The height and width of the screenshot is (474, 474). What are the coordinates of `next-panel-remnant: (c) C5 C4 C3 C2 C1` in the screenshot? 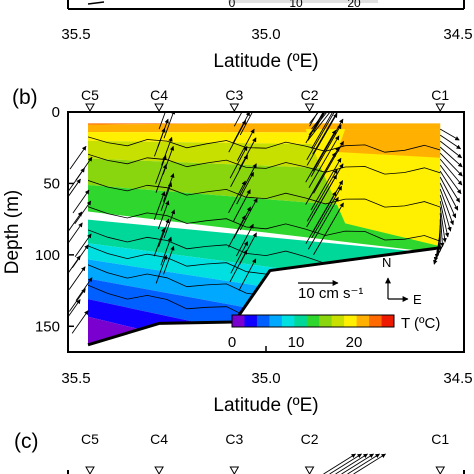 It's located at (239, 452).